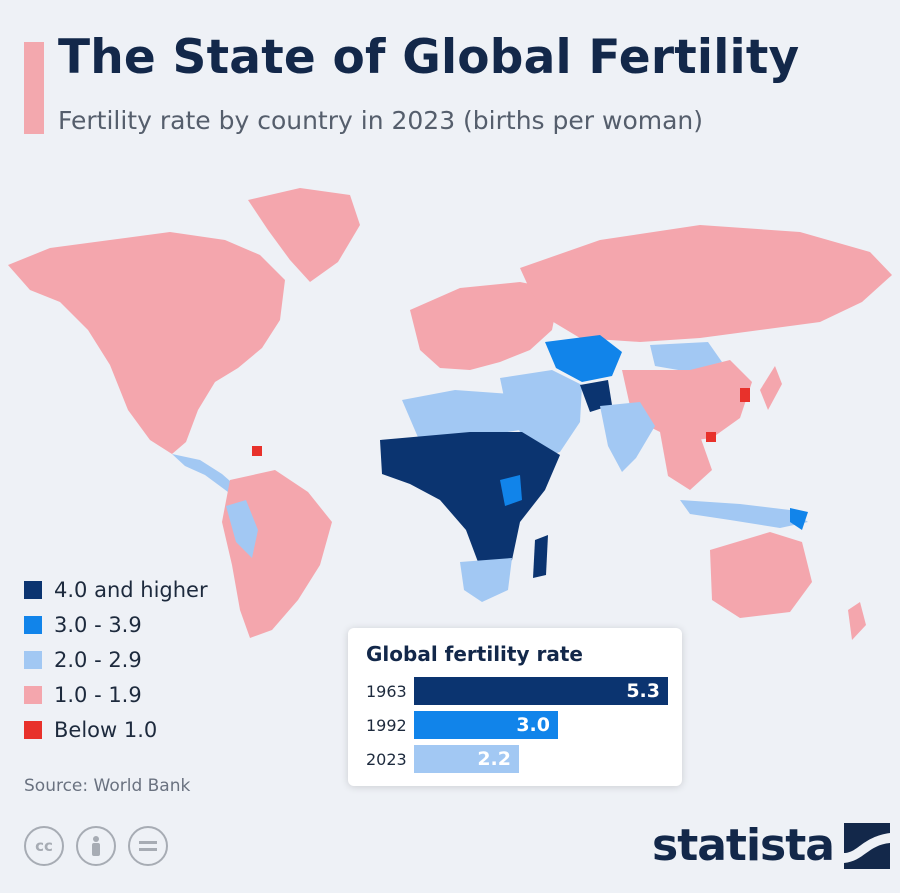 The width and height of the screenshot is (900, 893). I want to click on central-america-region, so click(205, 473).